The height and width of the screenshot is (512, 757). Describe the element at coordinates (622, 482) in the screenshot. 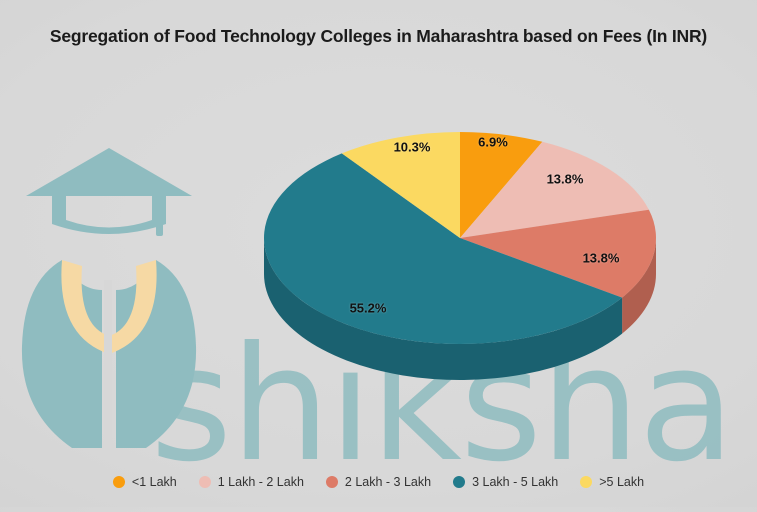

I see `legend-item-label: >5 Lakh` at that location.